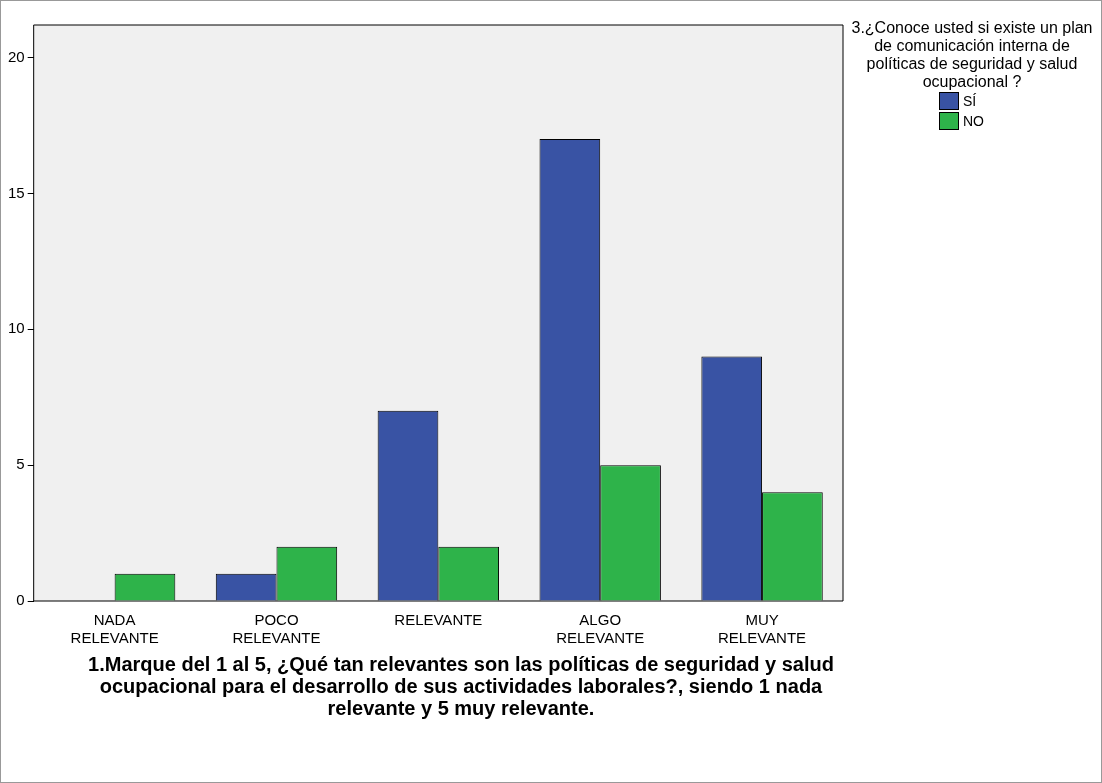  What do you see at coordinates (16, 192) in the screenshot?
I see `y-tick-label: 15` at bounding box center [16, 192].